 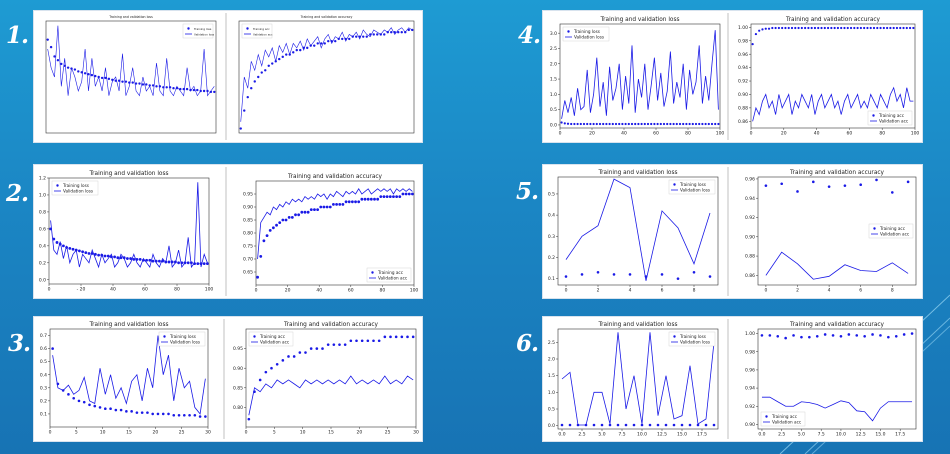 What do you see at coordinates (17, 193) in the screenshot?
I see `chart-number-2: 2.` at bounding box center [17, 193].